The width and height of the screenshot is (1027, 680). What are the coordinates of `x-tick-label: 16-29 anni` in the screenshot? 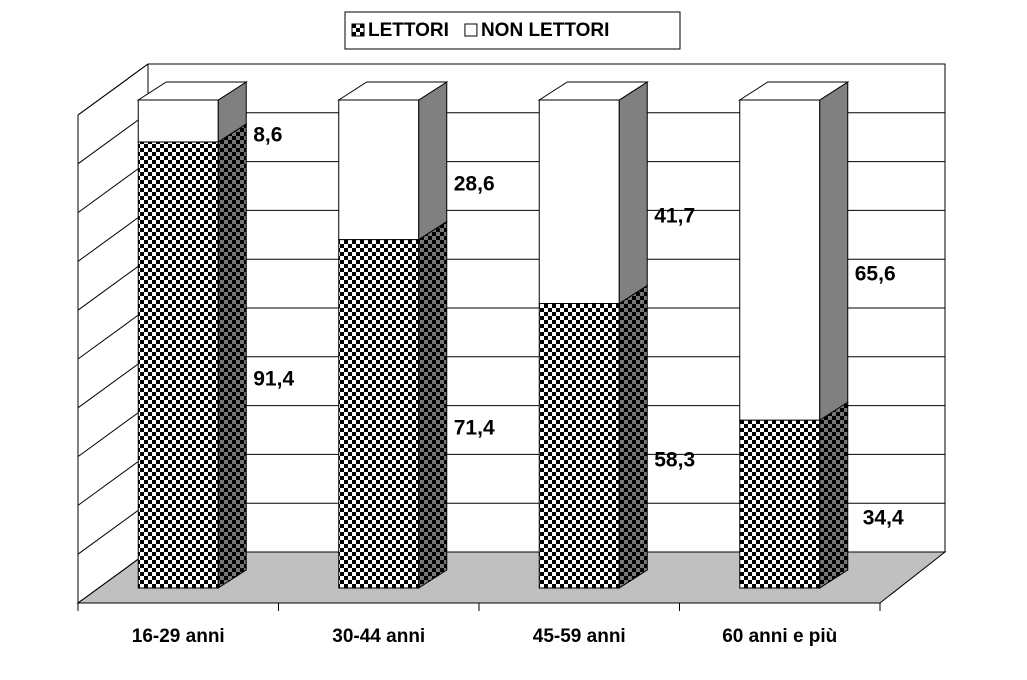 It's located at (178, 636).